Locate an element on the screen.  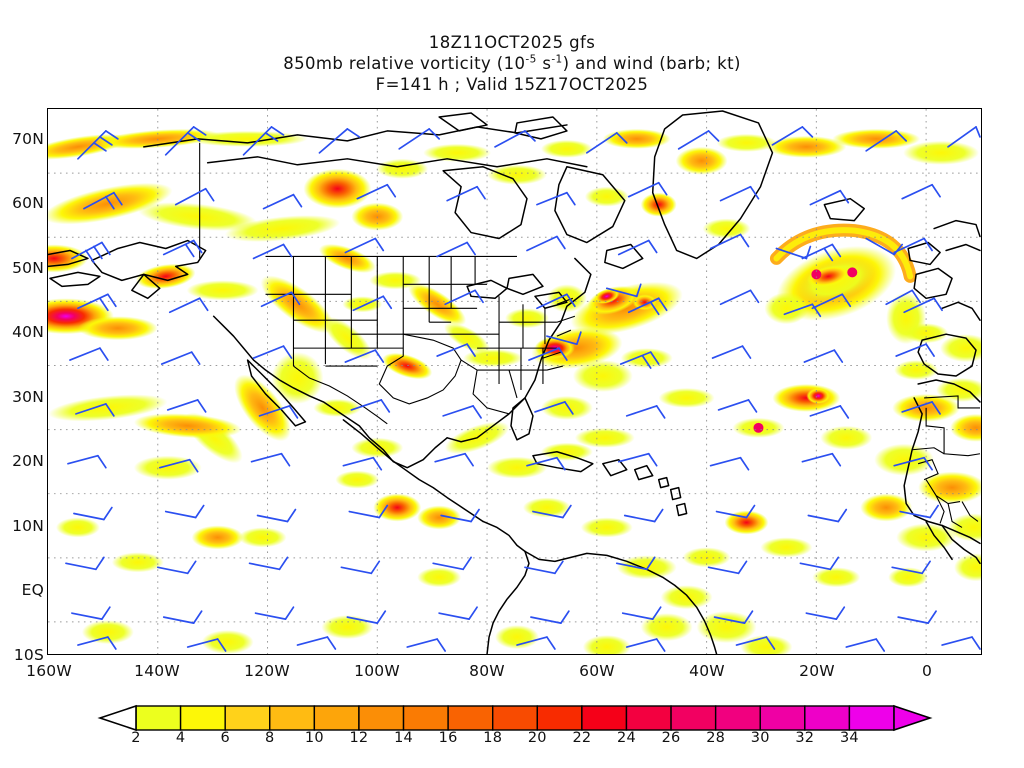
colorbar-cells is located at coordinates (515, 718).